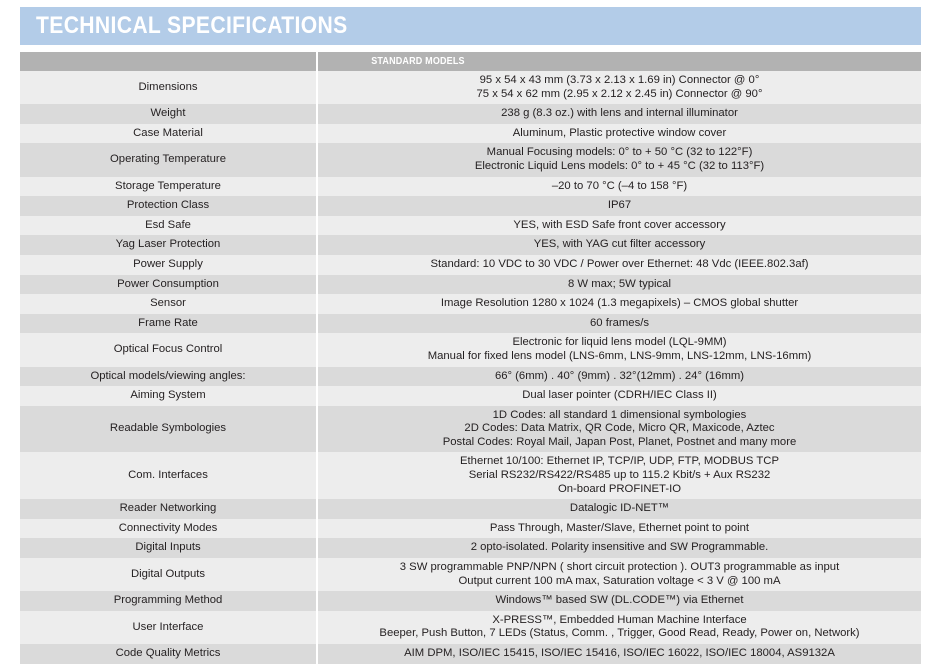 This screenshot has height=664, width=939. I want to click on spec-label: Digital Inputs, so click(169, 548).